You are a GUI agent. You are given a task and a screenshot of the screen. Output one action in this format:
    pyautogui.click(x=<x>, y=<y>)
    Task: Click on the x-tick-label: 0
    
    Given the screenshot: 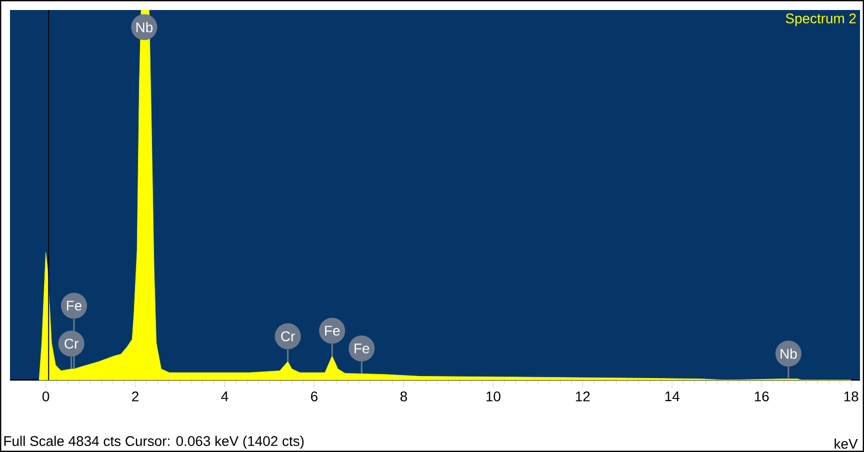 What is the action you would take?
    pyautogui.click(x=46, y=396)
    